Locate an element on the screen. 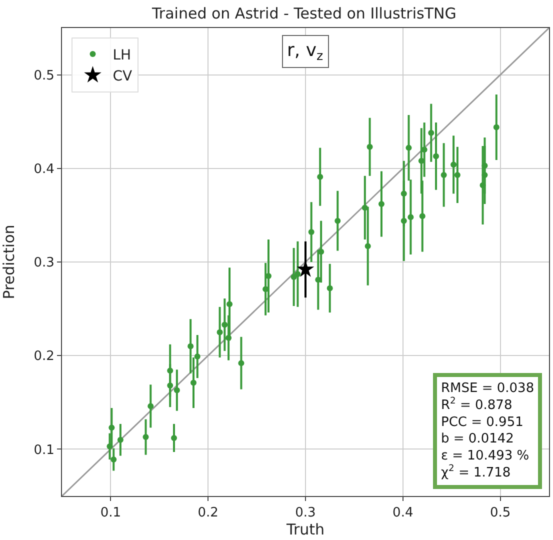 The width and height of the screenshot is (553, 540). x-tick-label: 0.2 is located at coordinates (208, 513).